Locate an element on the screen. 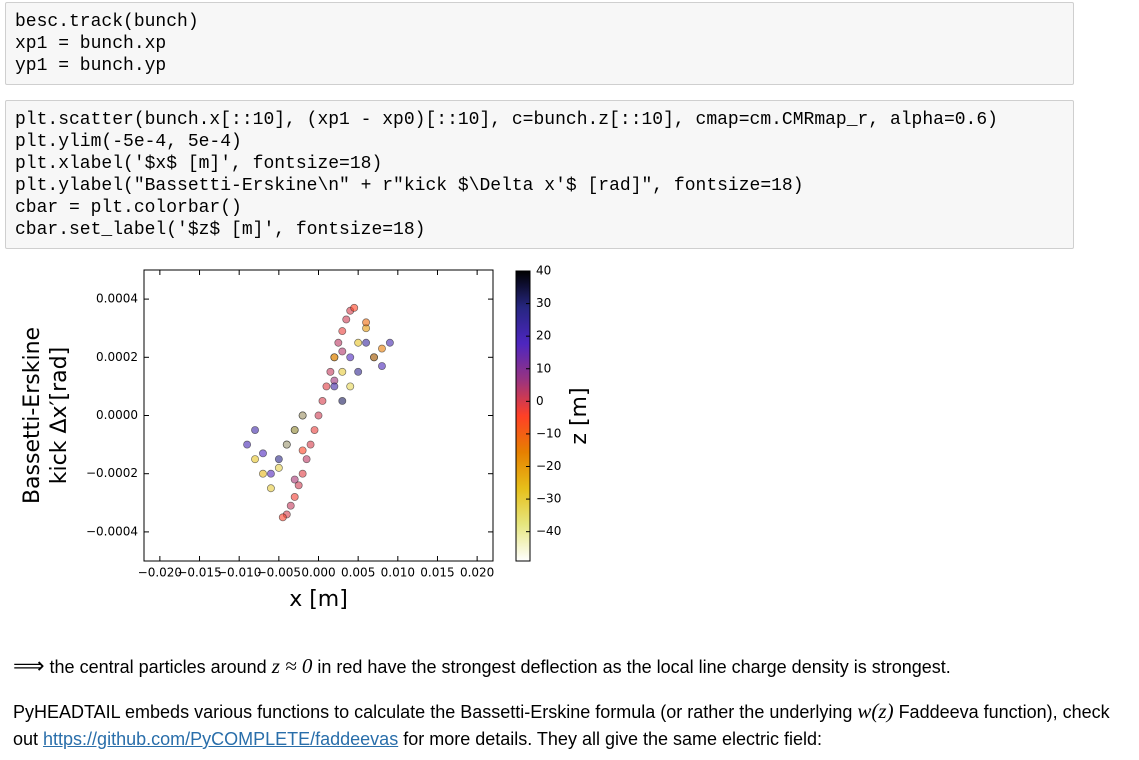 The image size is (1139, 760). link: https://github.com/PyCOMPLETE/faddeevas is located at coordinates (221, 739).